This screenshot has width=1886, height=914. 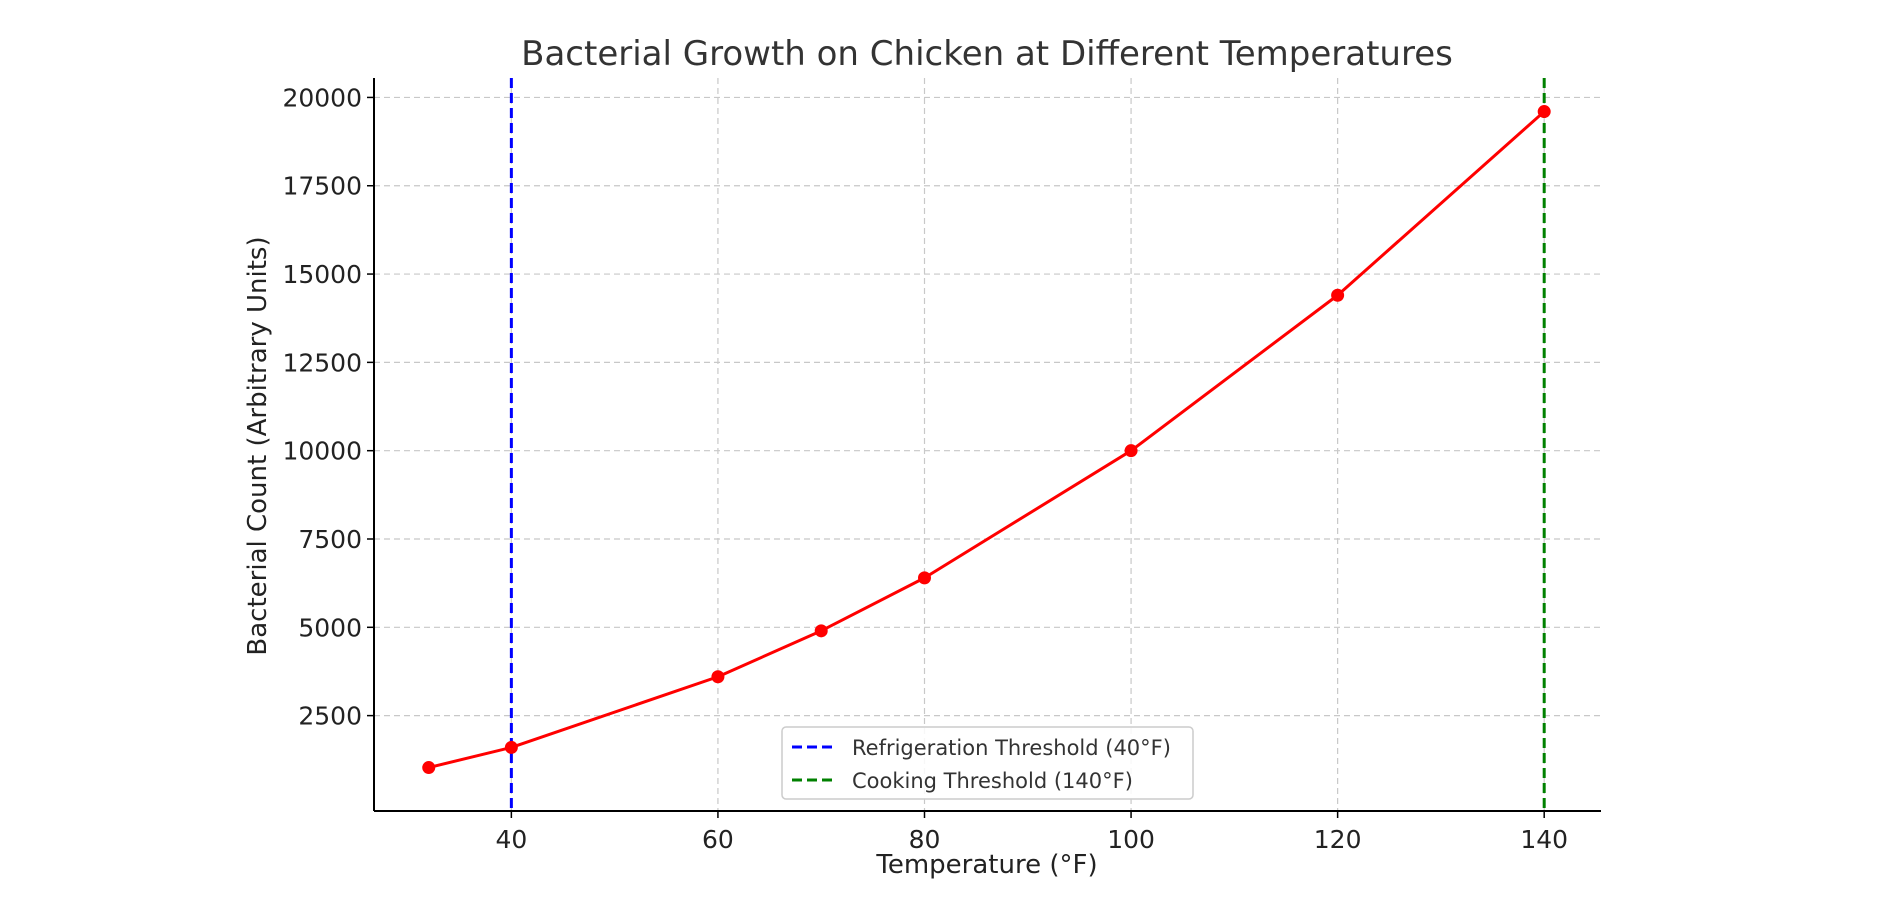 I want to click on x-tick-label: 140, so click(x=1544, y=839).